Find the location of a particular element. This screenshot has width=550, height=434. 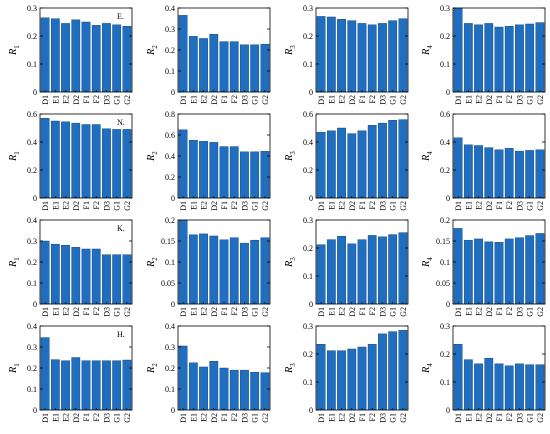

chart-panel: 0 0.2 0.4 0.6 D1 E1 E2 D2 F1 F2 D3 G1 G2 R4 is located at coordinates (483, 160).